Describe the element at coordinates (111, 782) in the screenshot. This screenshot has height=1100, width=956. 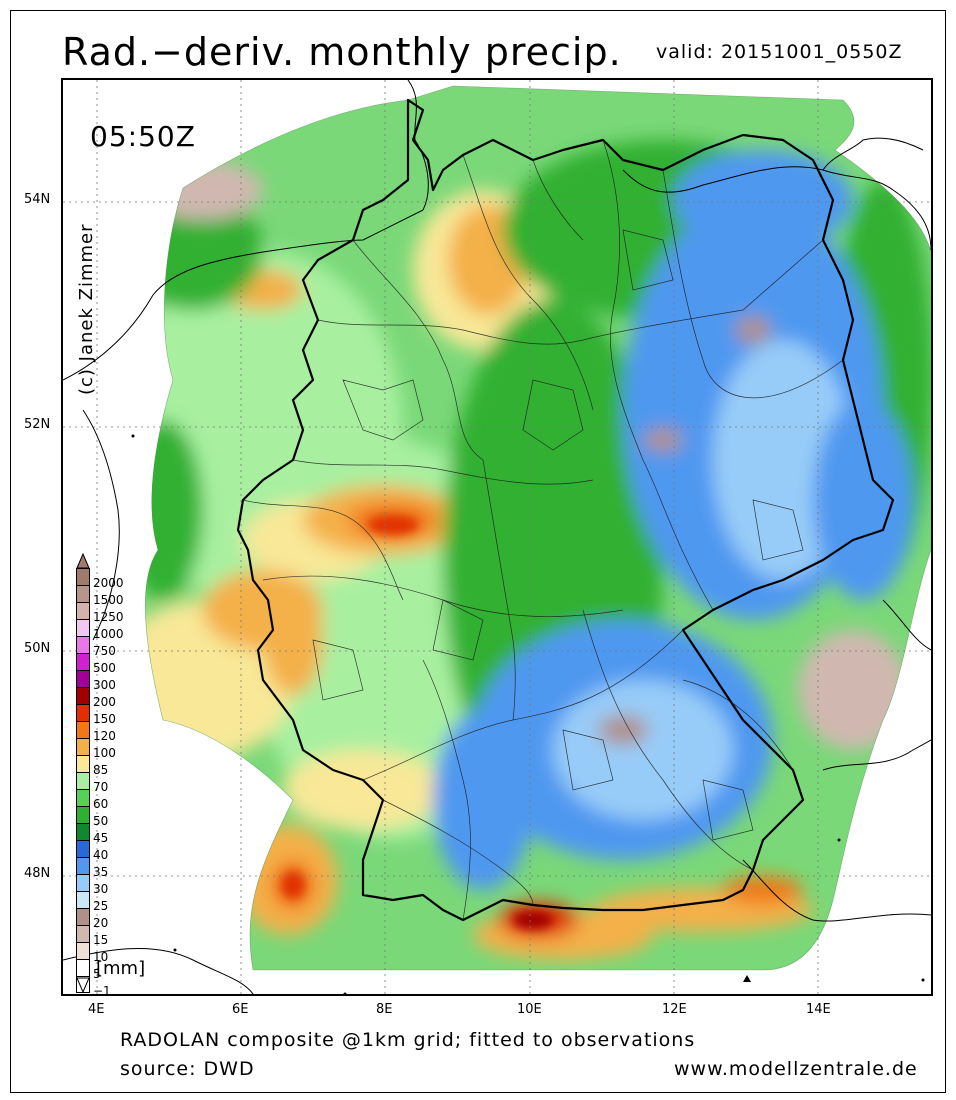
I see `legend-row: 70` at that location.